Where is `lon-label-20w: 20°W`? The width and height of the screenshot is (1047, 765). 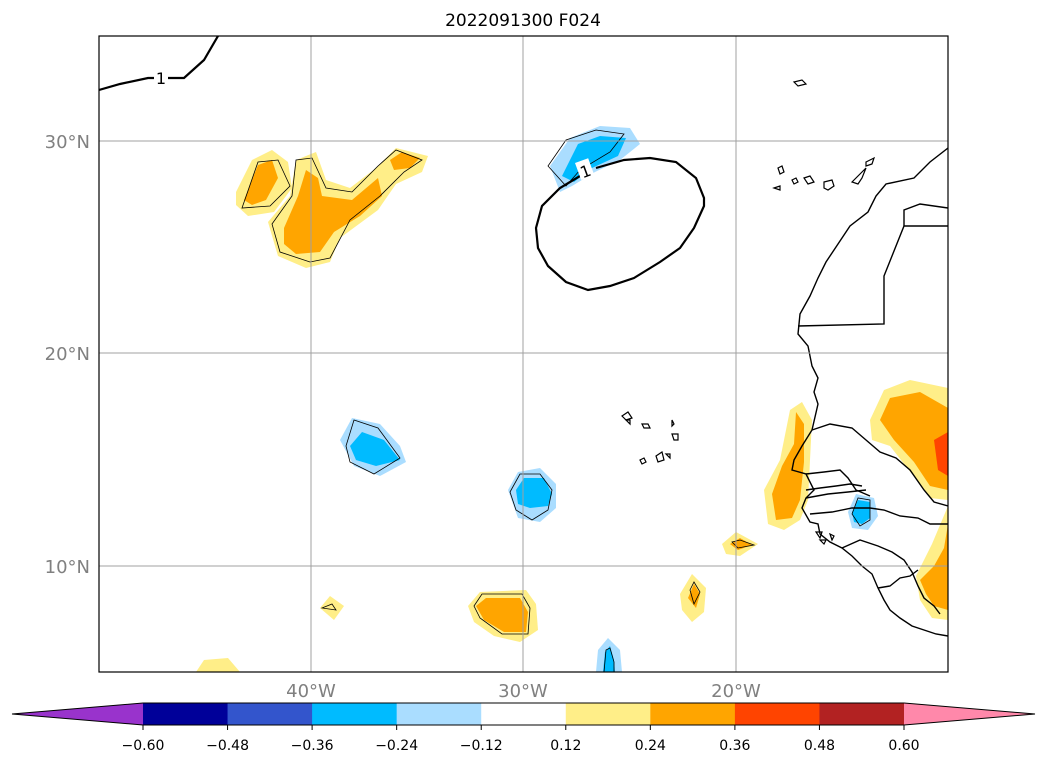 lon-label-20w: 20°W is located at coordinates (736, 691).